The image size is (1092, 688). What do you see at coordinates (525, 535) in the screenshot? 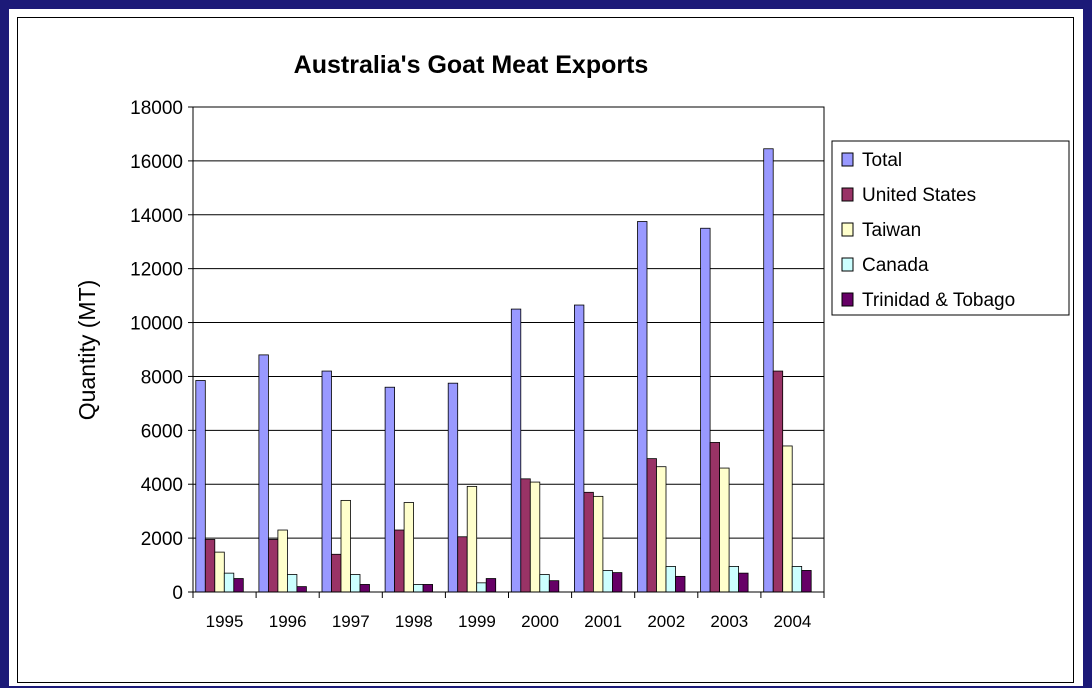
I see `bar-united-states-2000` at bounding box center [525, 535].